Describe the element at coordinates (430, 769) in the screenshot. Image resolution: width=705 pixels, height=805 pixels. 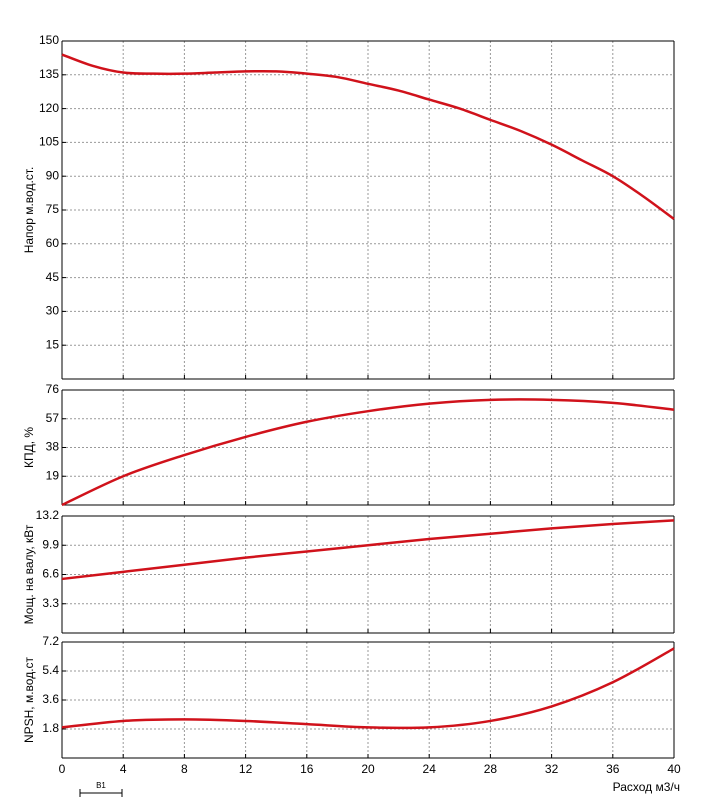
I see `x-tick-label: 24` at that location.